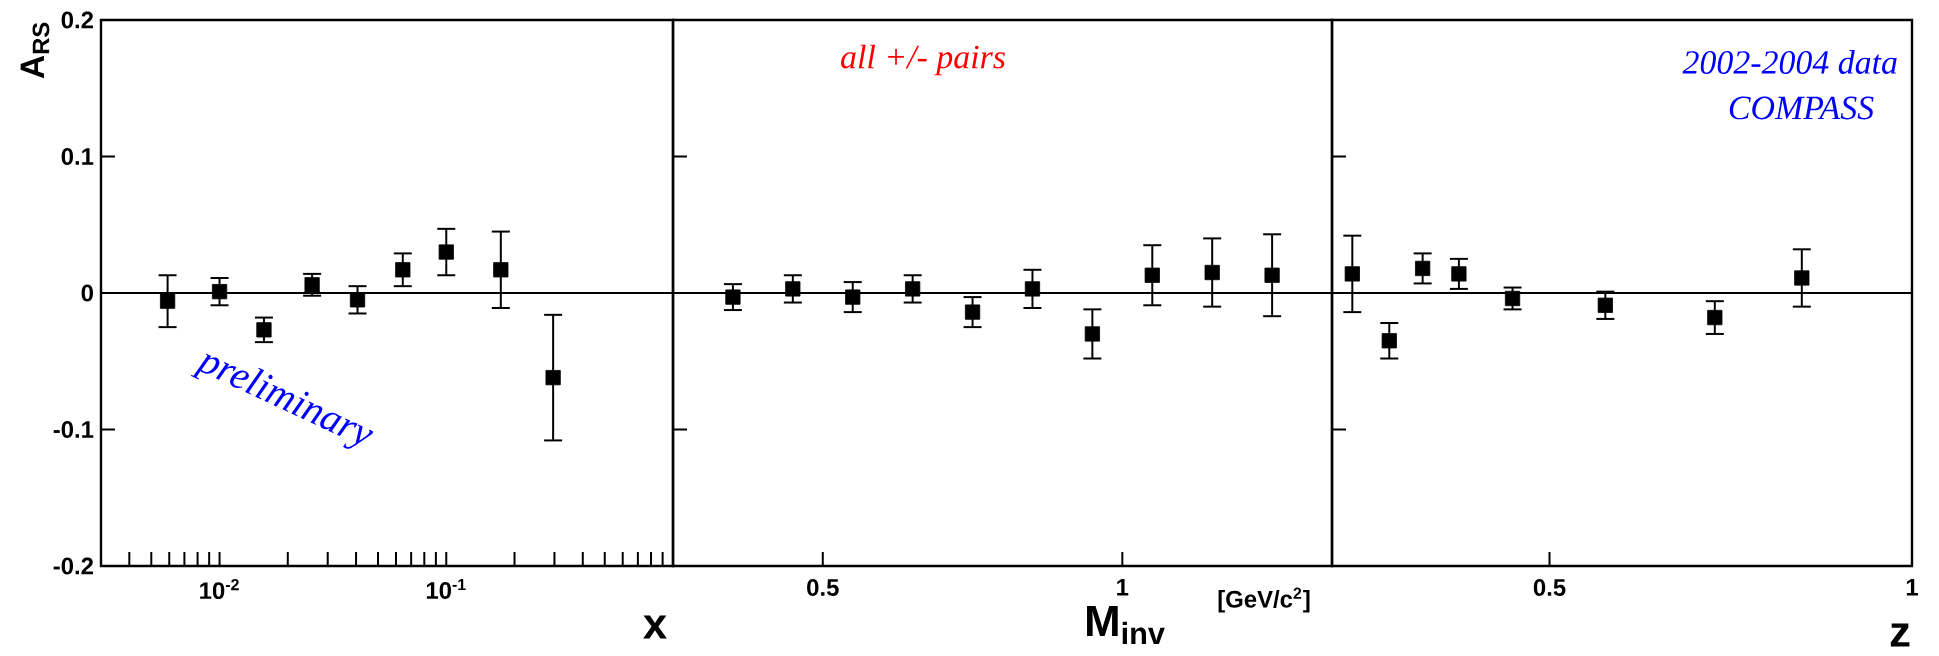 This screenshot has height=656, width=1939. What do you see at coordinates (1126, 625) in the screenshot?
I see `x-axis-title: M$_{inv}$` at bounding box center [1126, 625].